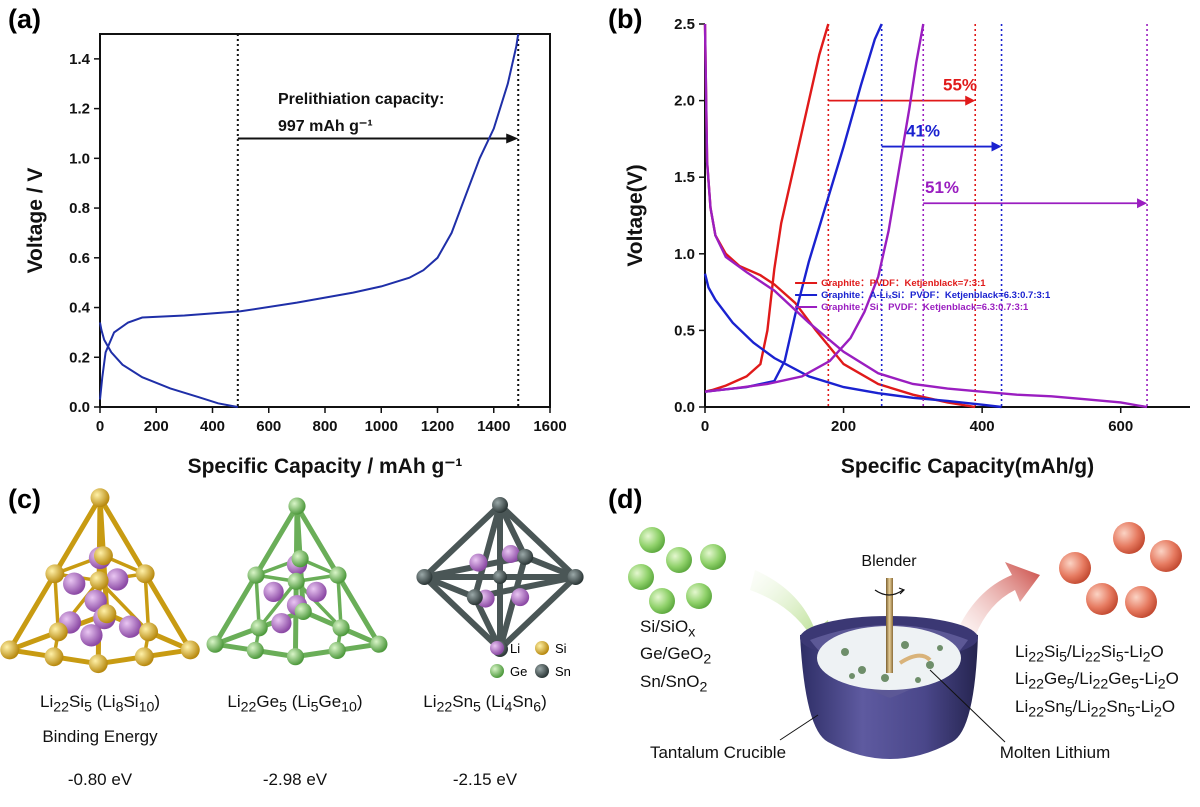  What do you see at coordinates (212, 426) in the screenshot?
I see `x-tick-label-a: 400` at bounding box center [212, 426].